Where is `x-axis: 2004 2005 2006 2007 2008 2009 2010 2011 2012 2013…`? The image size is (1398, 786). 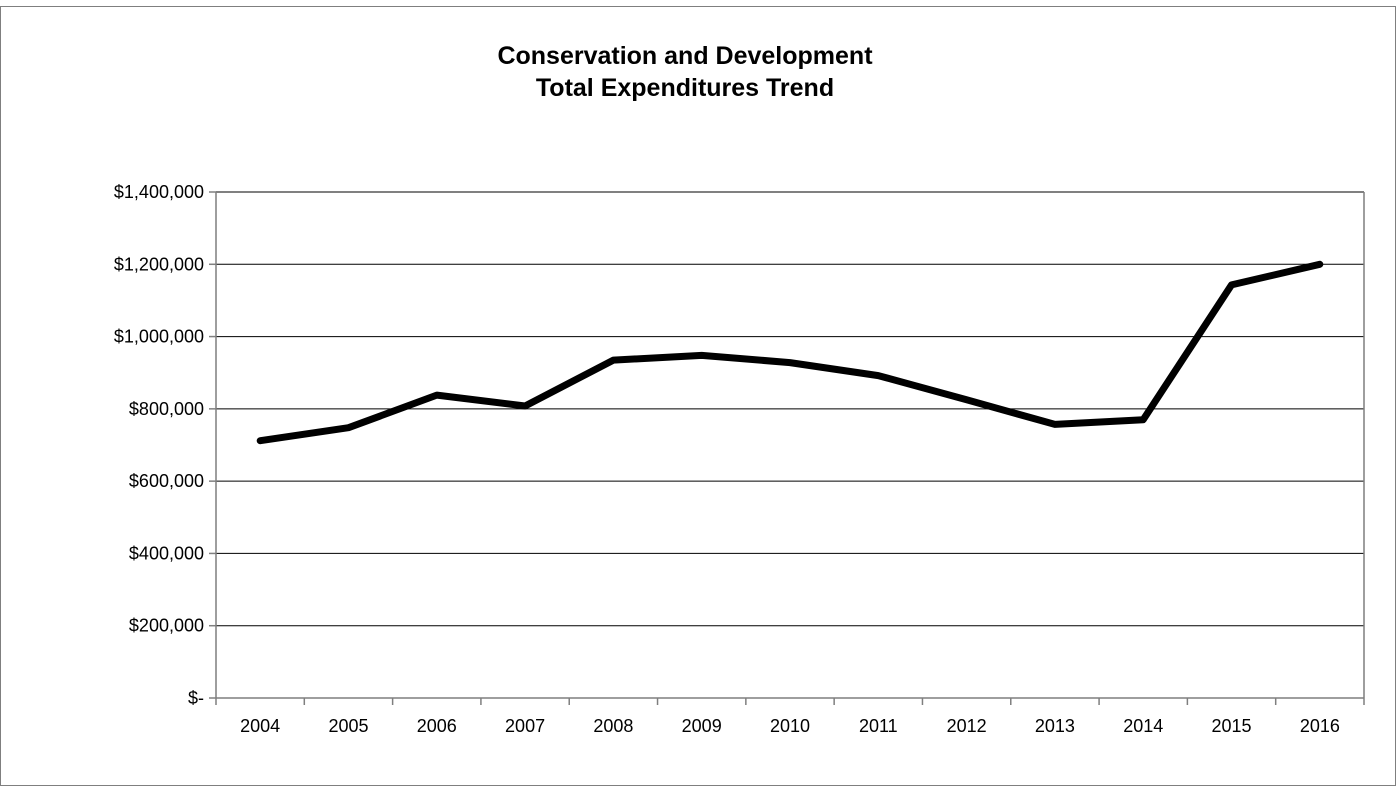
x-axis: 2004 2005 2006 2007 2008 2009 2010 2011 2012 2013… is located at coordinates (790, 716).